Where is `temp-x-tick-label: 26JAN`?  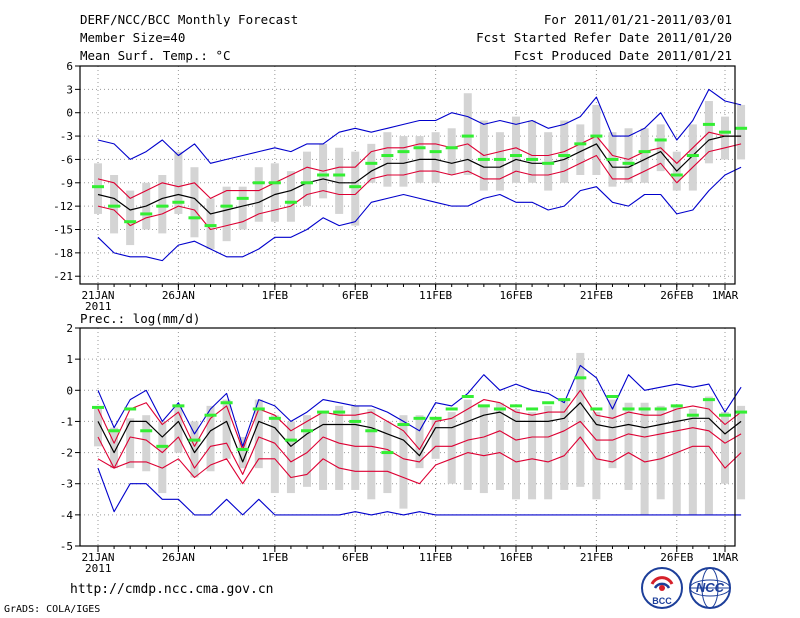
temp-x-tick-label: 26JAN is located at coordinates (178, 295).